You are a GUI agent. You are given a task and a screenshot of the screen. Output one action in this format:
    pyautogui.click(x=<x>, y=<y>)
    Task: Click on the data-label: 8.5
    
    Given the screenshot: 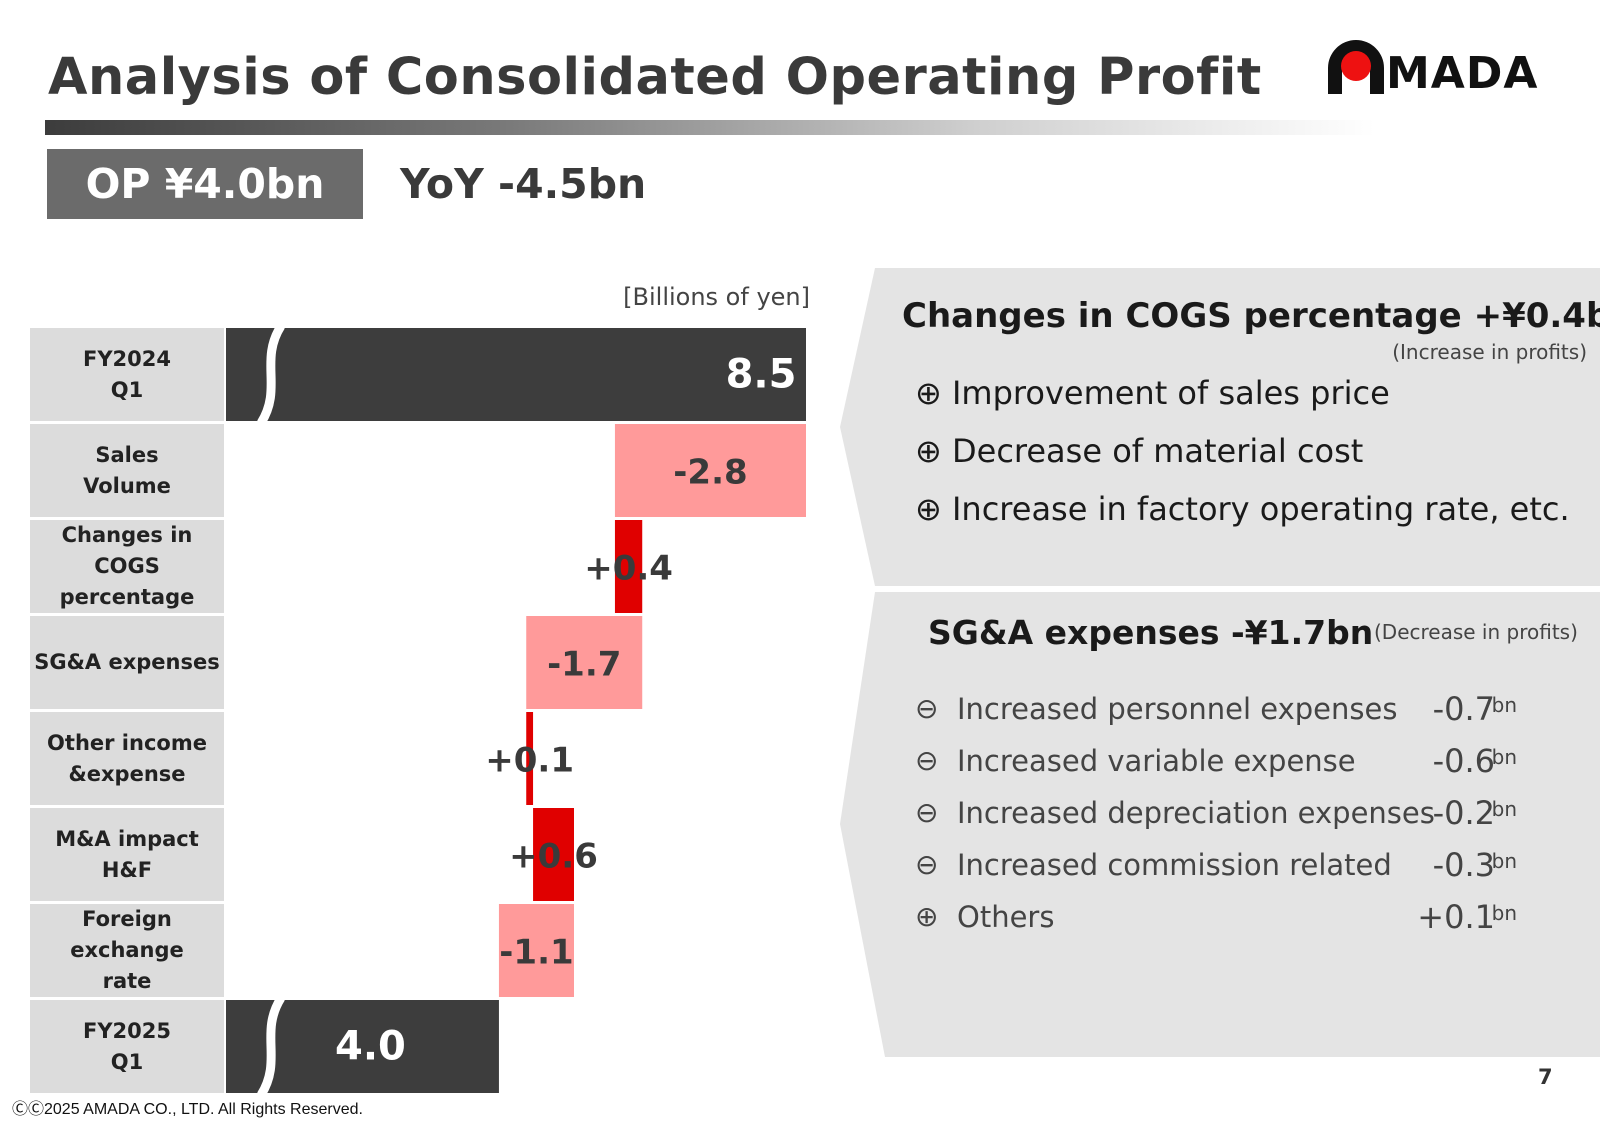 What is the action you would take?
    pyautogui.click(x=761, y=375)
    